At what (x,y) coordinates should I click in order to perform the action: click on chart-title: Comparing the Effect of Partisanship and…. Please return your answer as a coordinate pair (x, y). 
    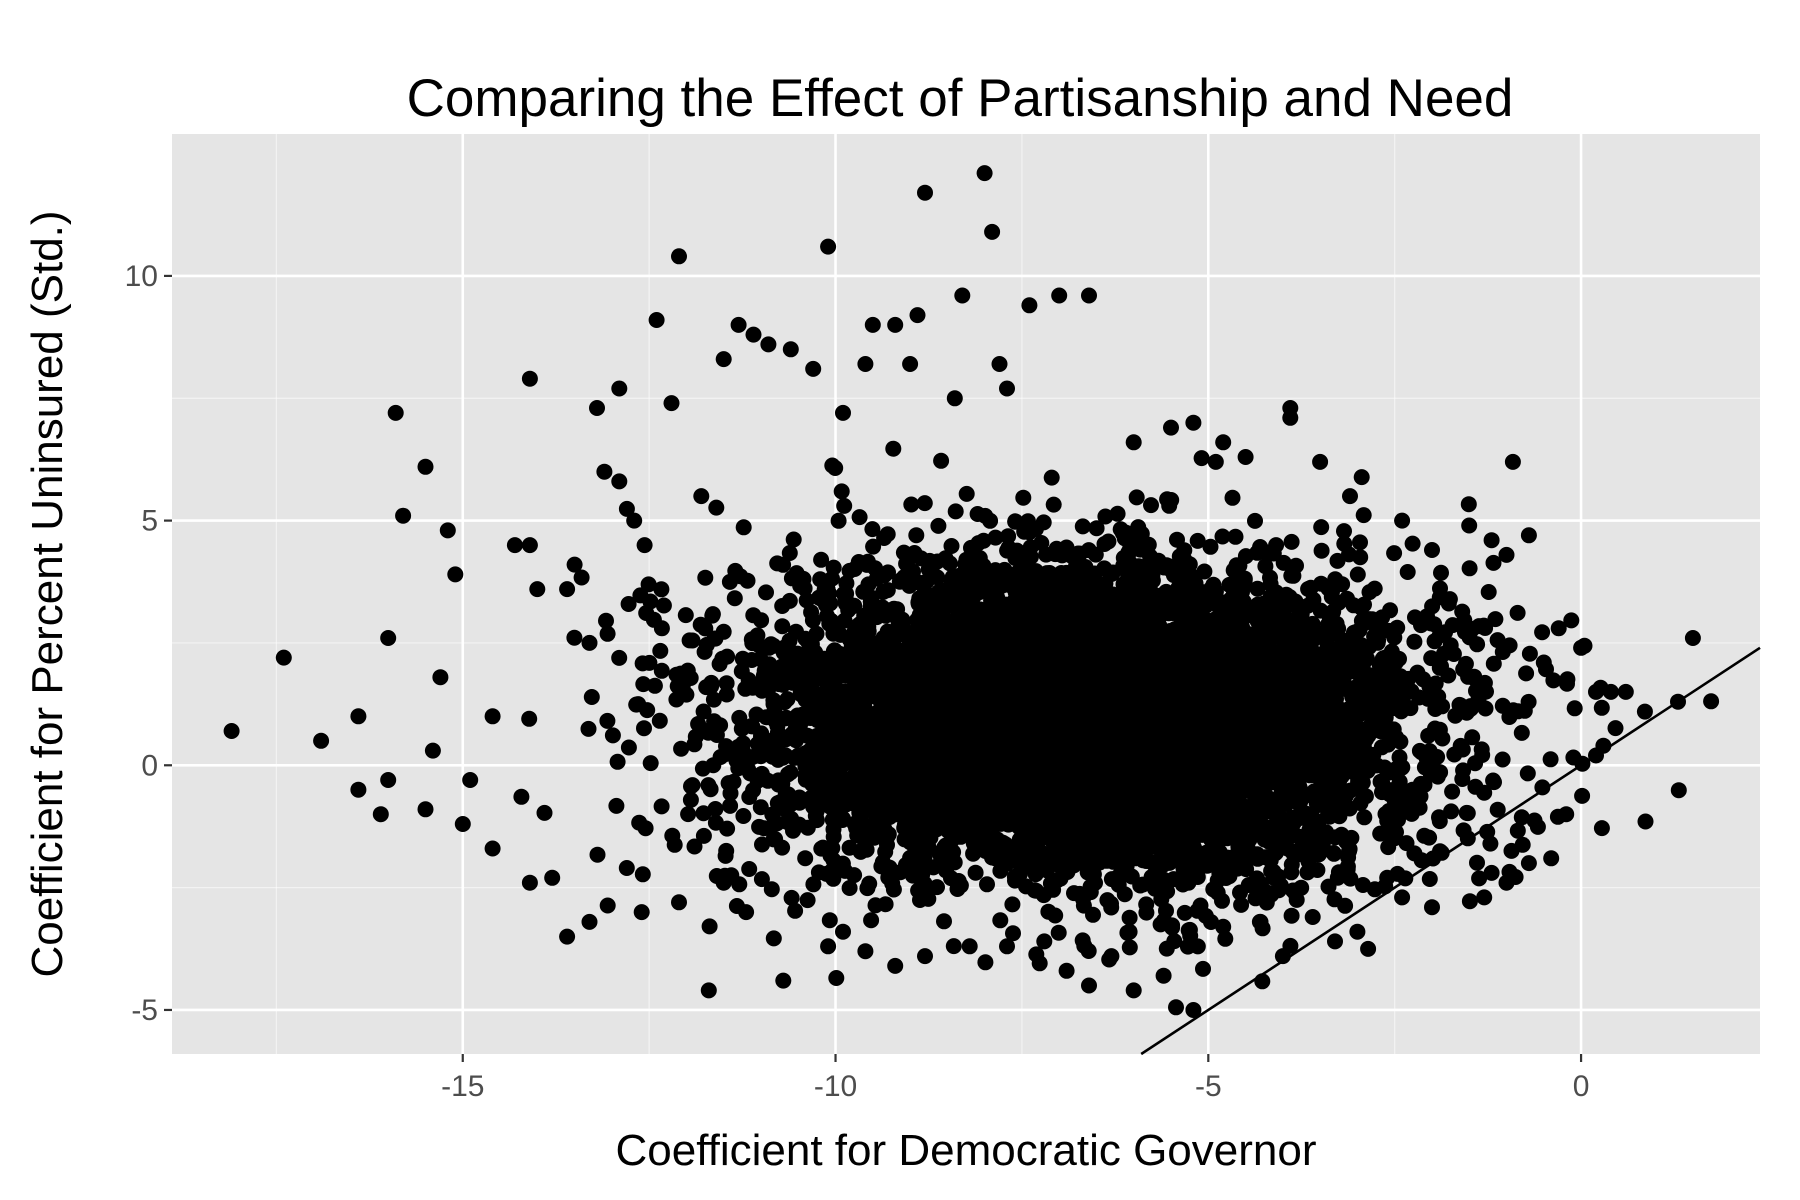
    Looking at the image, I should click on (960, 98).